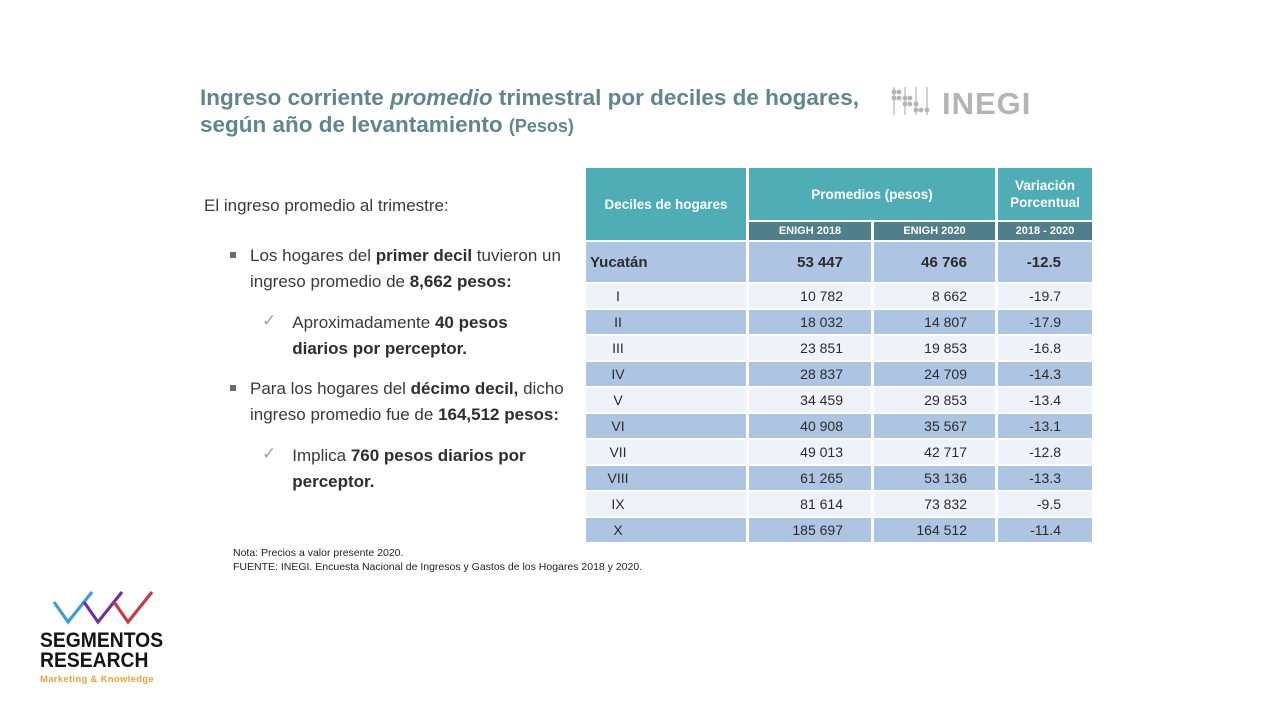 The width and height of the screenshot is (1280, 720). I want to click on table-row: IX 81 614 73 832 -9.5, so click(839, 504).